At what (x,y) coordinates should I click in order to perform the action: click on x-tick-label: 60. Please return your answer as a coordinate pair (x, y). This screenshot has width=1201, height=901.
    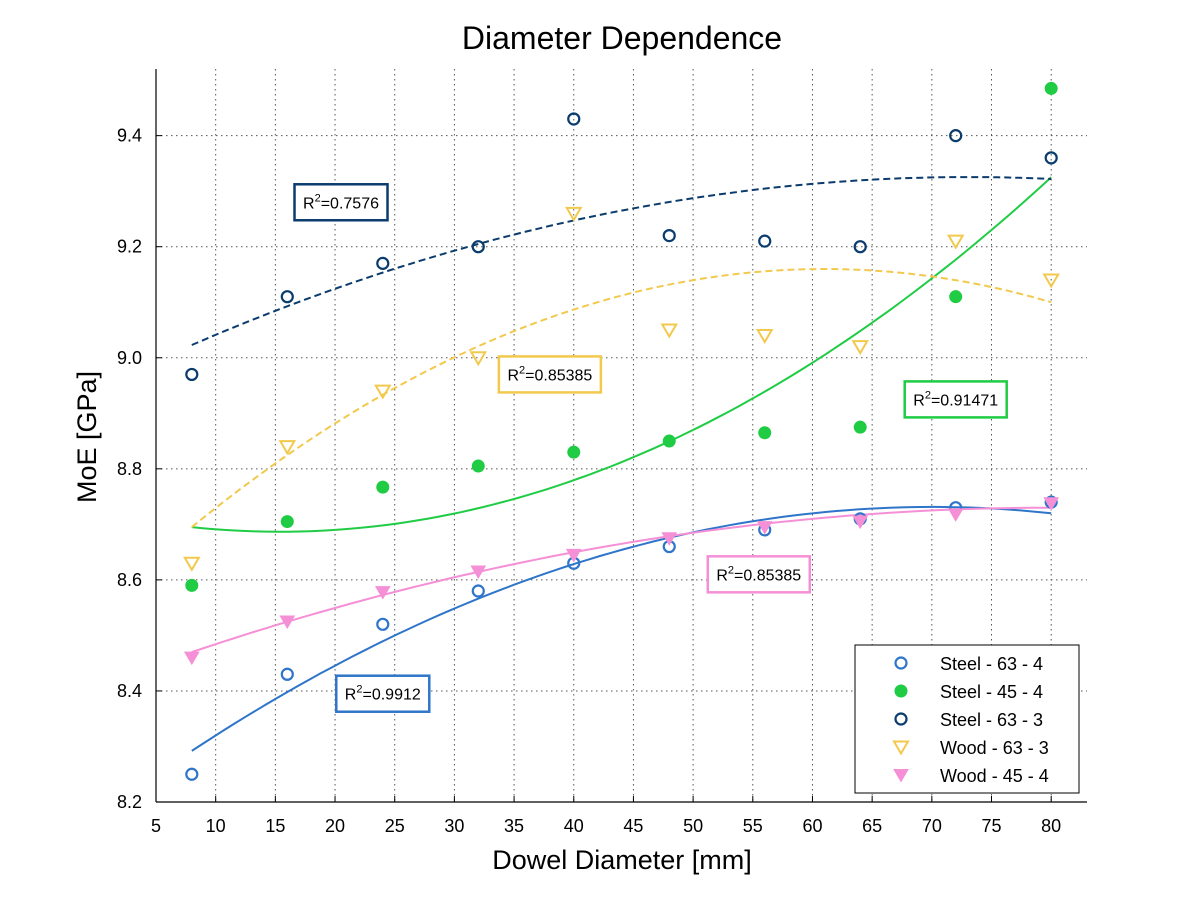
    Looking at the image, I should click on (812, 826).